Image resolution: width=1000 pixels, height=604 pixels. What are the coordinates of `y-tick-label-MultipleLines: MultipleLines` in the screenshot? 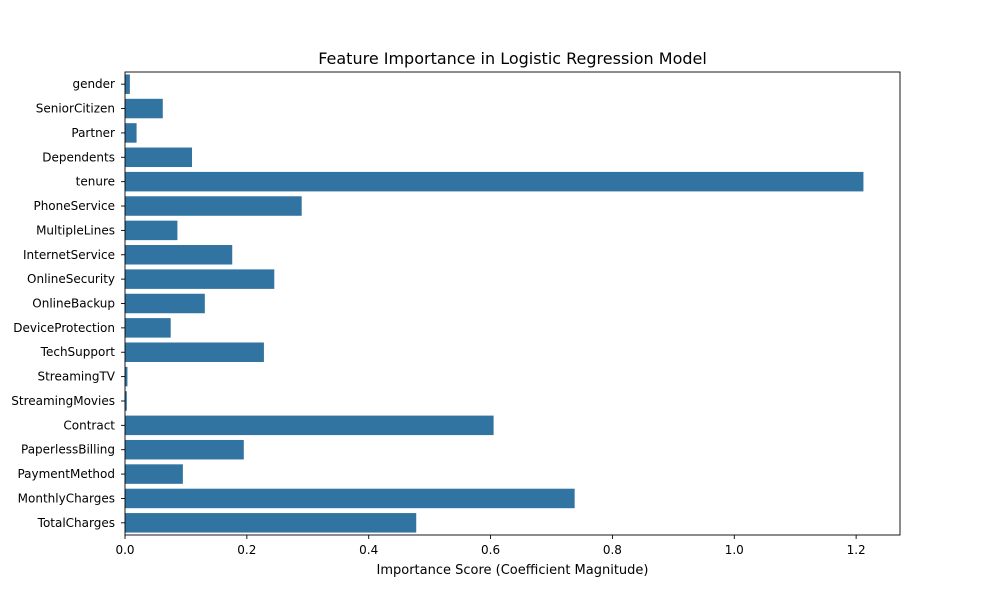 It's located at (75, 230).